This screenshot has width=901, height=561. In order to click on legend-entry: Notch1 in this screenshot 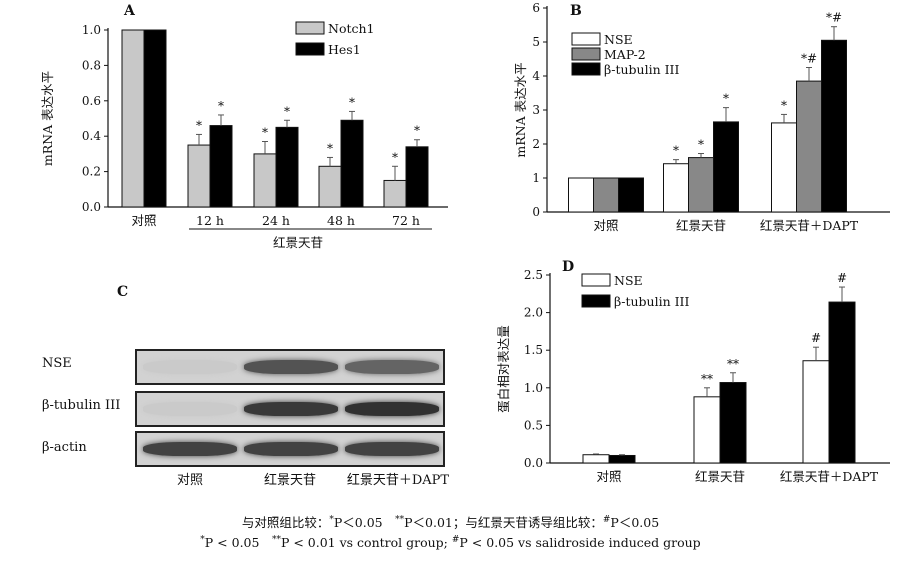, I will do `click(351, 28)`.